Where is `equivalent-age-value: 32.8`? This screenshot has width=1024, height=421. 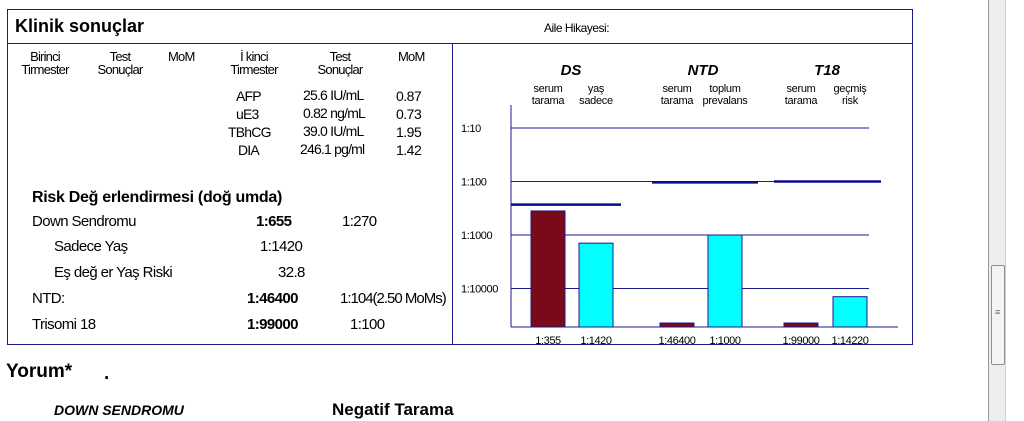
equivalent-age-value: 32.8 is located at coordinates (291, 272).